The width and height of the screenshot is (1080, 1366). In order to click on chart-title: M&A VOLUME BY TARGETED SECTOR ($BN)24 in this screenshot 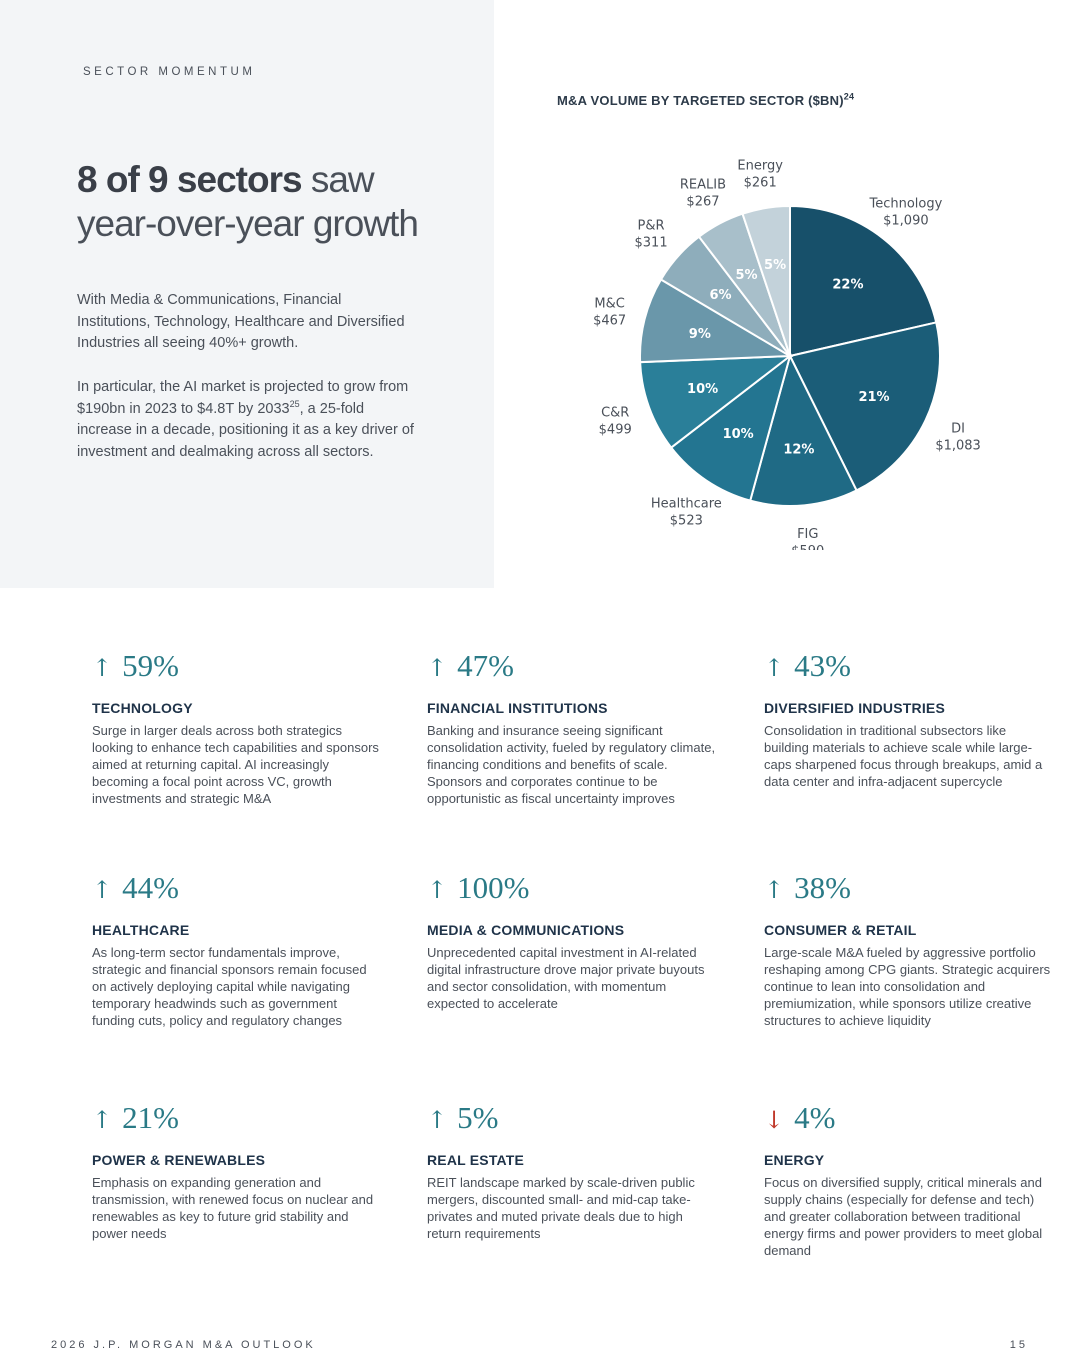, I will do `click(706, 99)`.